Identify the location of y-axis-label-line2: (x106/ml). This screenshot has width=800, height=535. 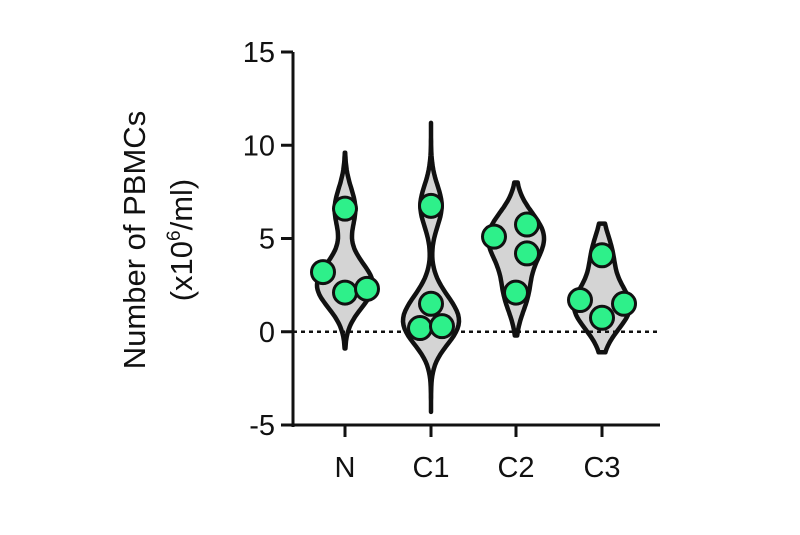
(181, 240).